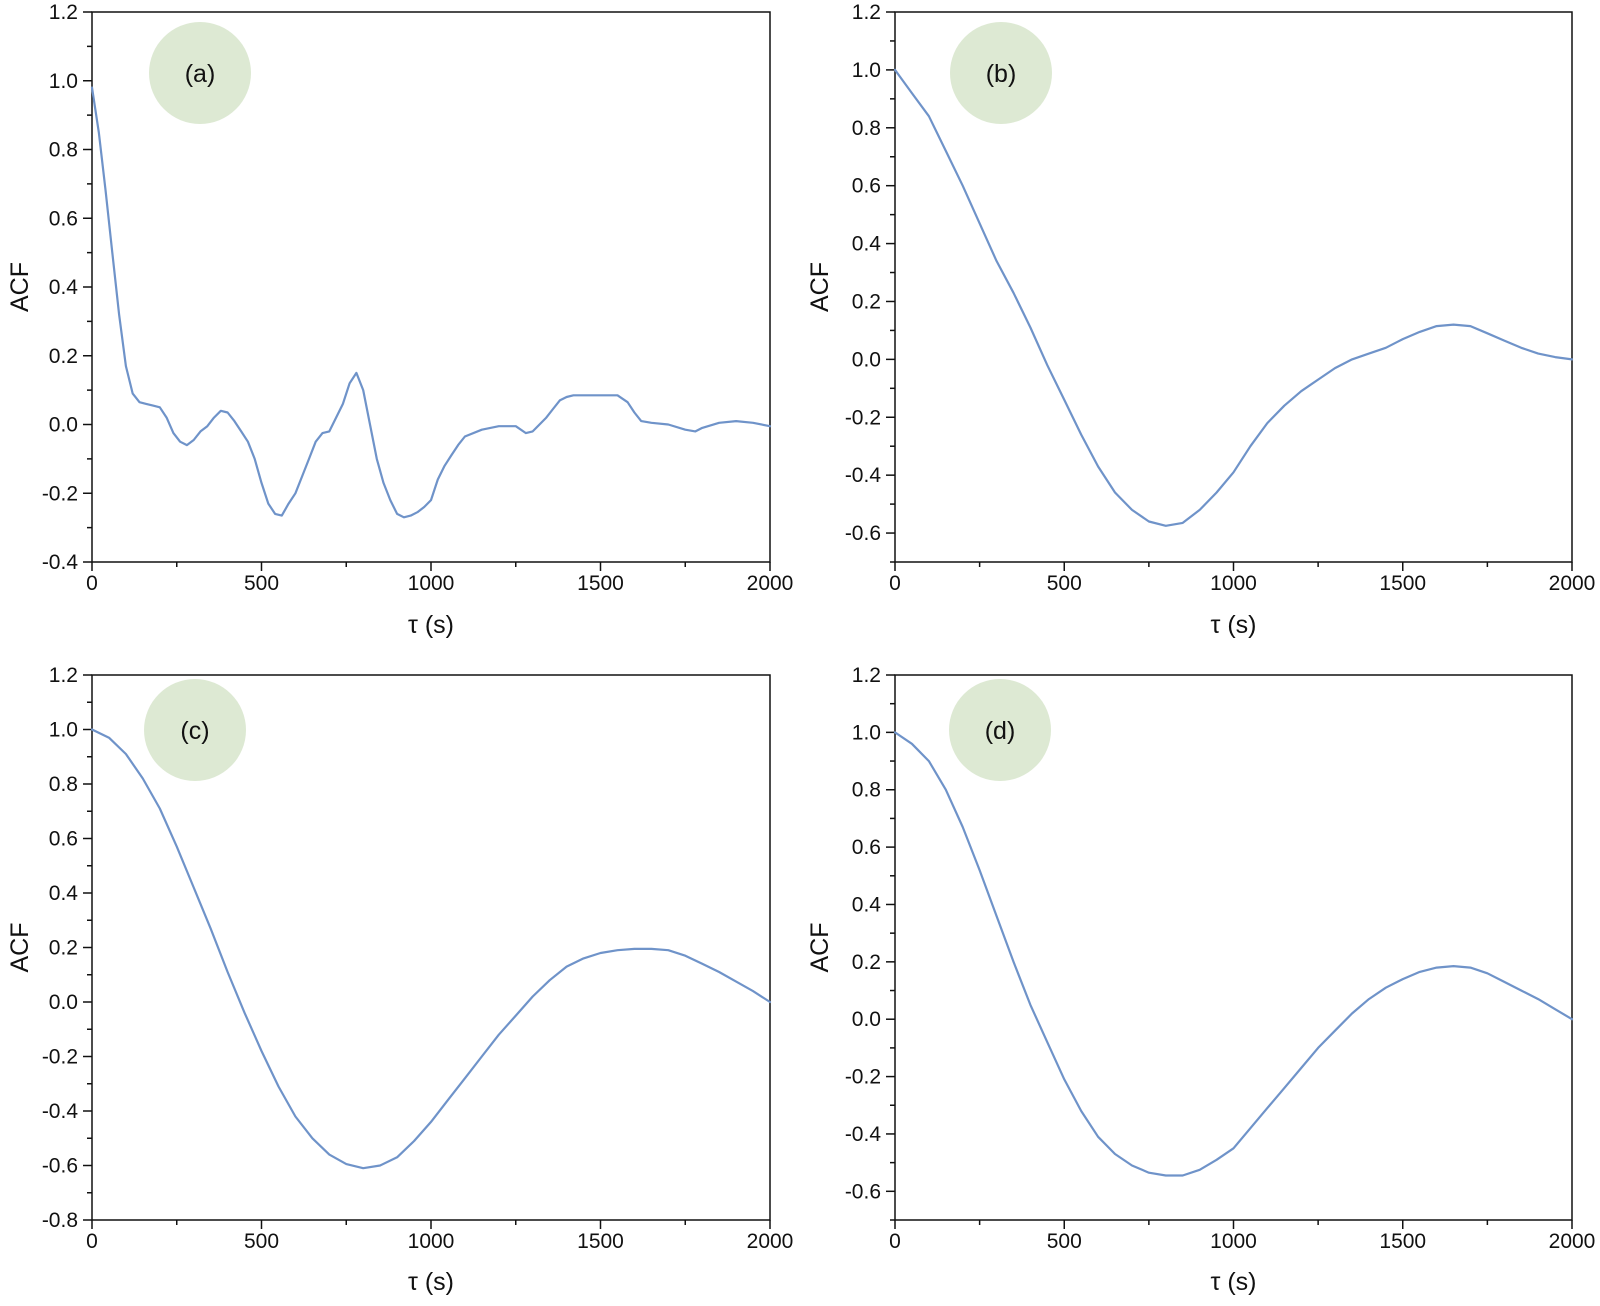  I want to click on panel-c-x-tick-label: 1500, so click(600, 1241).